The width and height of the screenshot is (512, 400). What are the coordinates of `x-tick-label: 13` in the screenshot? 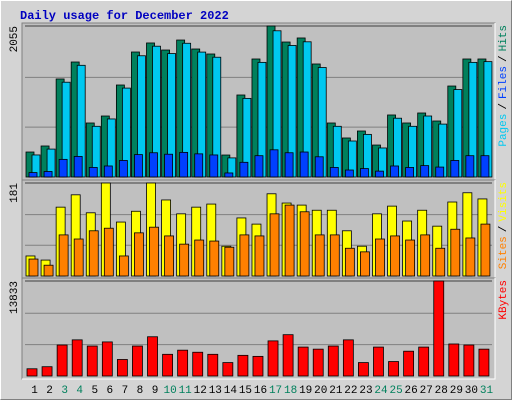 It's located at (215, 391).